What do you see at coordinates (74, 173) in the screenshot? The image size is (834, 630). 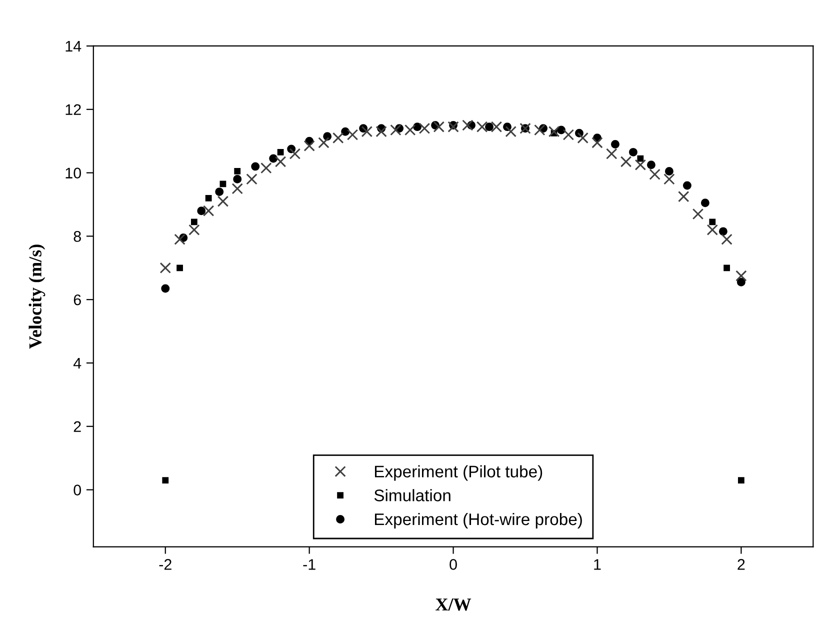 I see `y-tick-label: 10` at bounding box center [74, 173].